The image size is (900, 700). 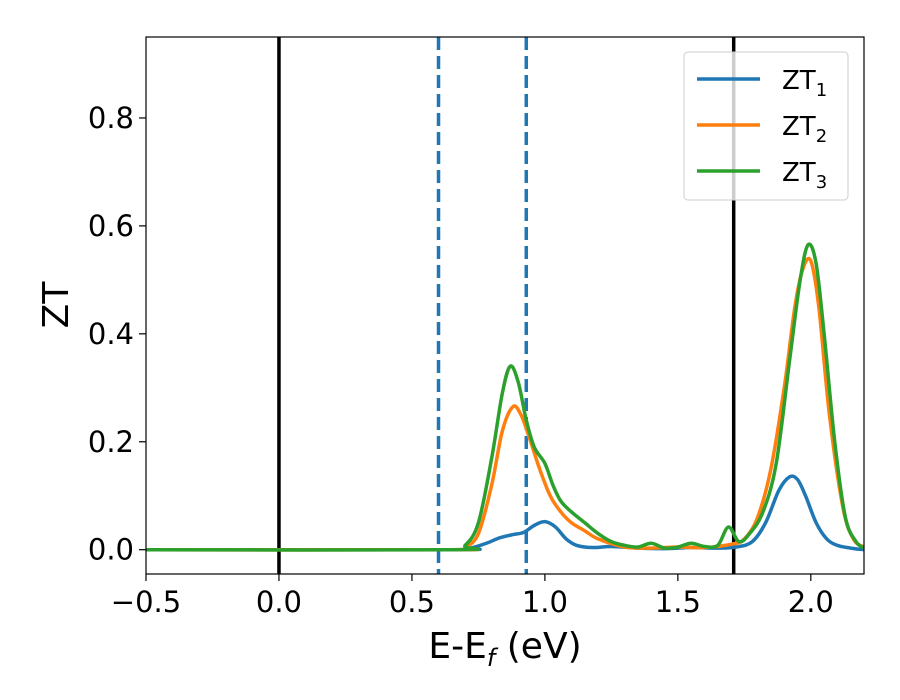 What do you see at coordinates (504, 649) in the screenshot?
I see `x-axis-label: E-Ef (eV)` at bounding box center [504, 649].